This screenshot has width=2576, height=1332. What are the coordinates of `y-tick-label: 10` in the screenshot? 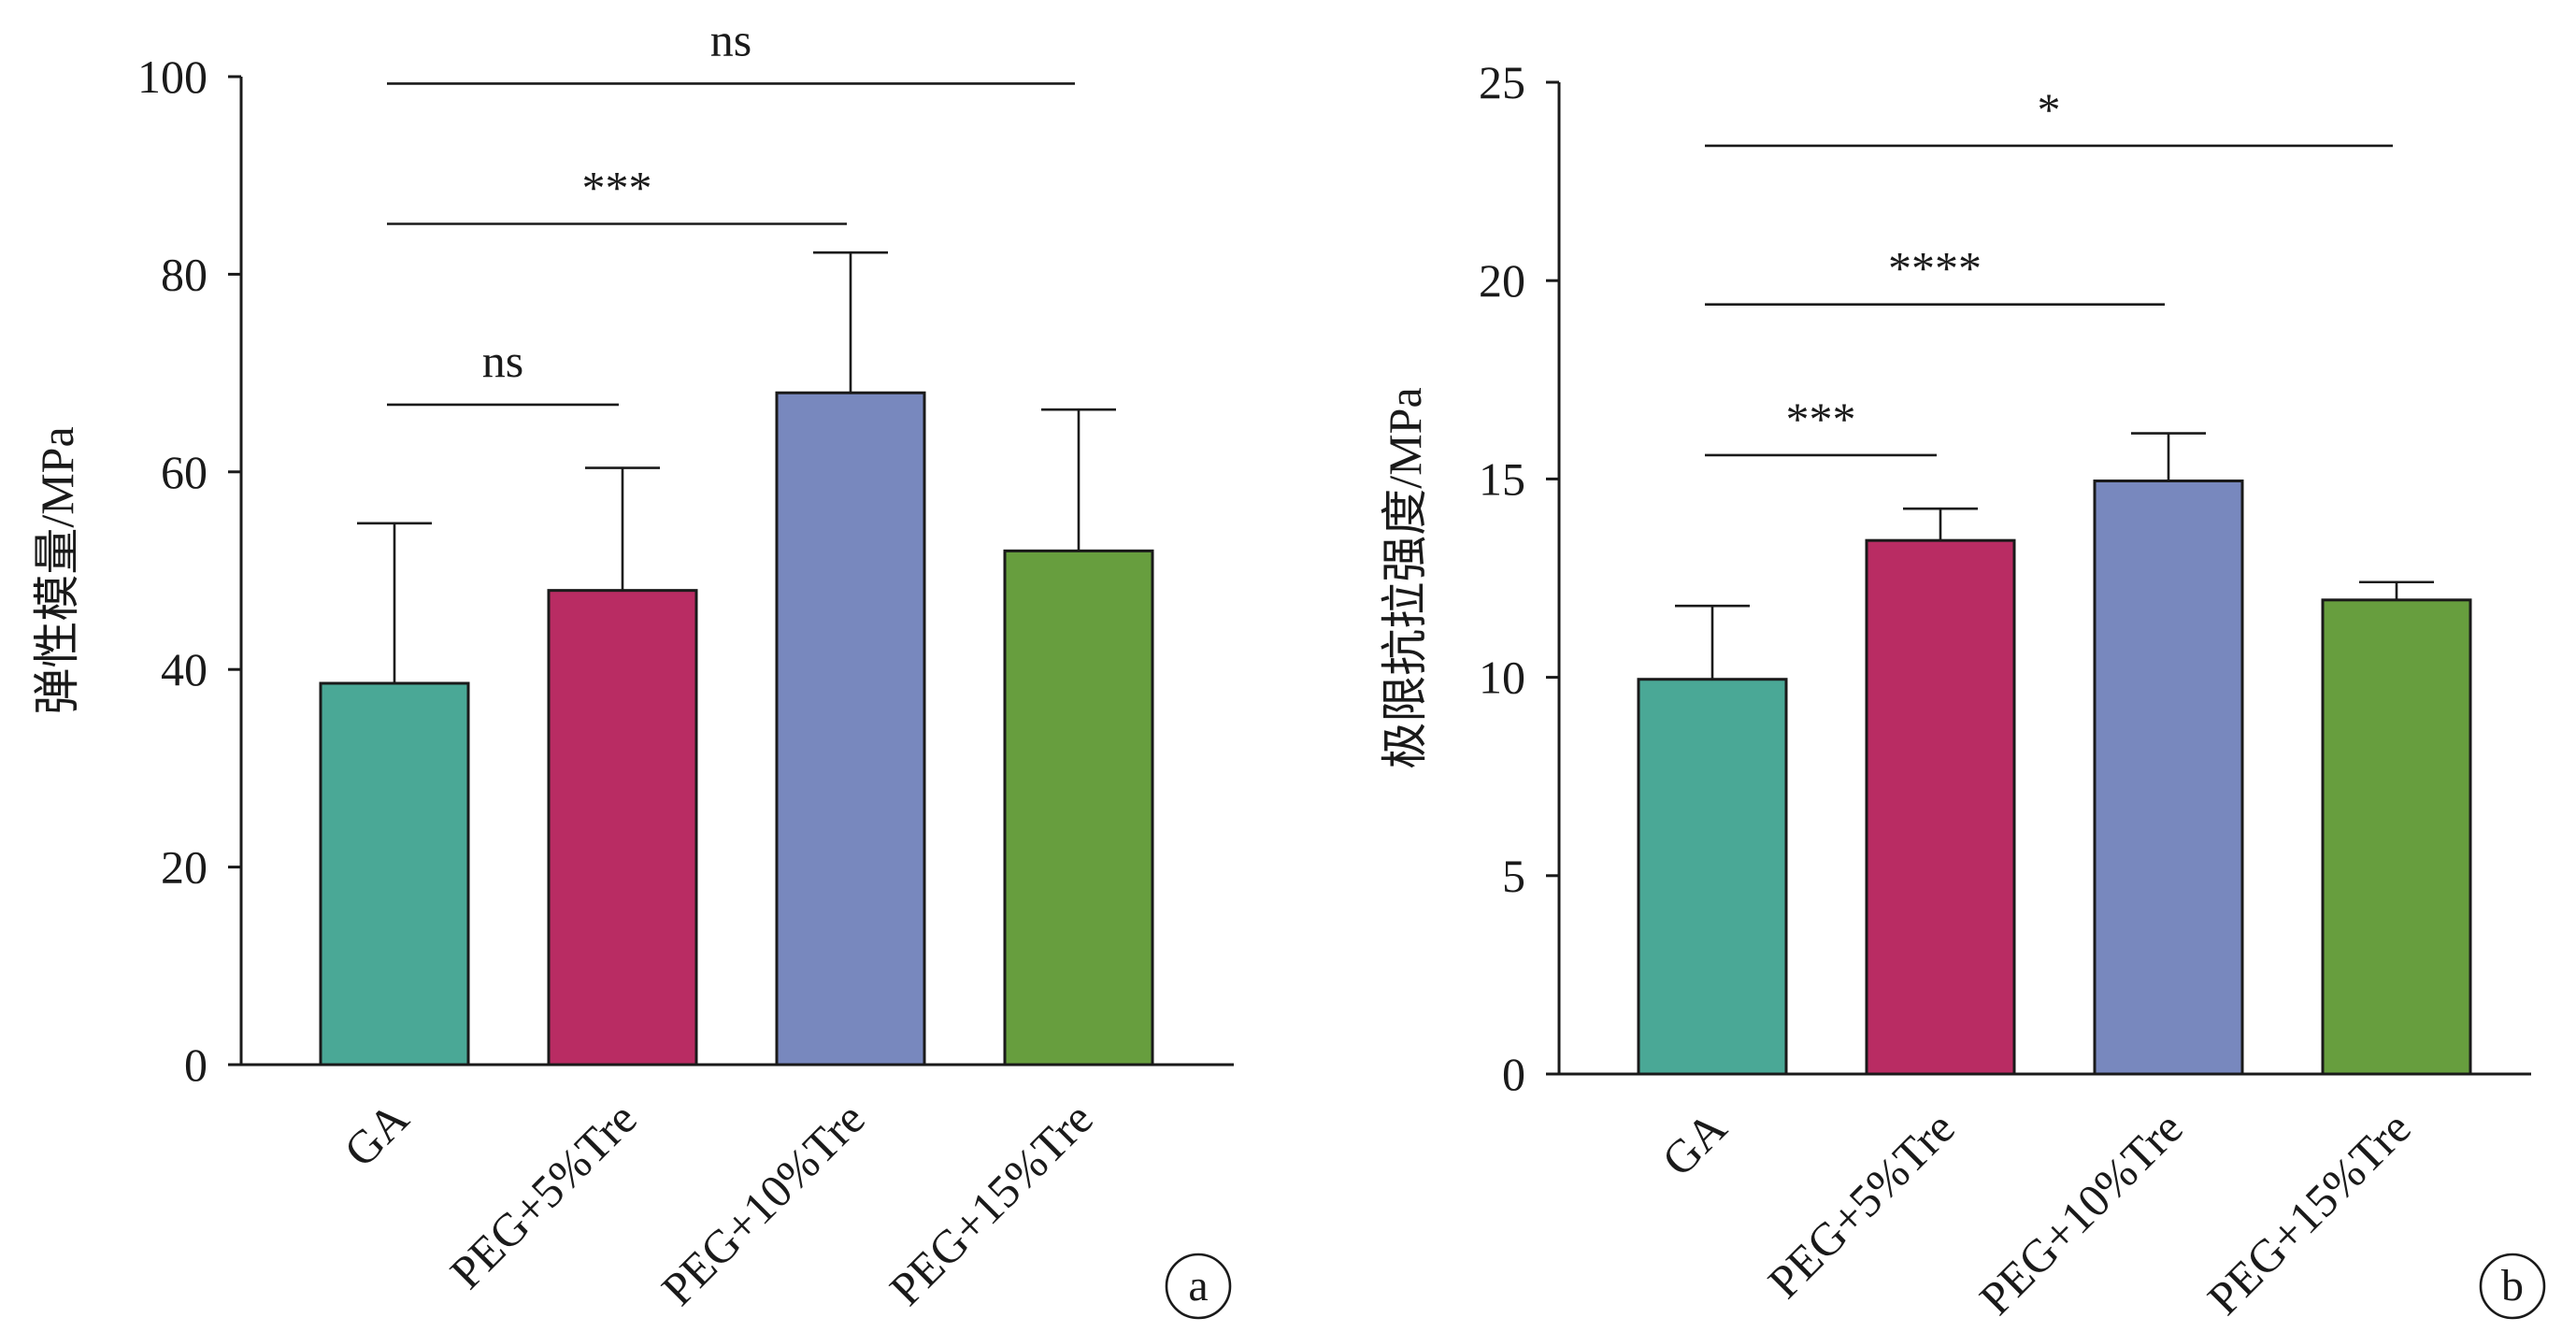 It's located at (1502, 678).